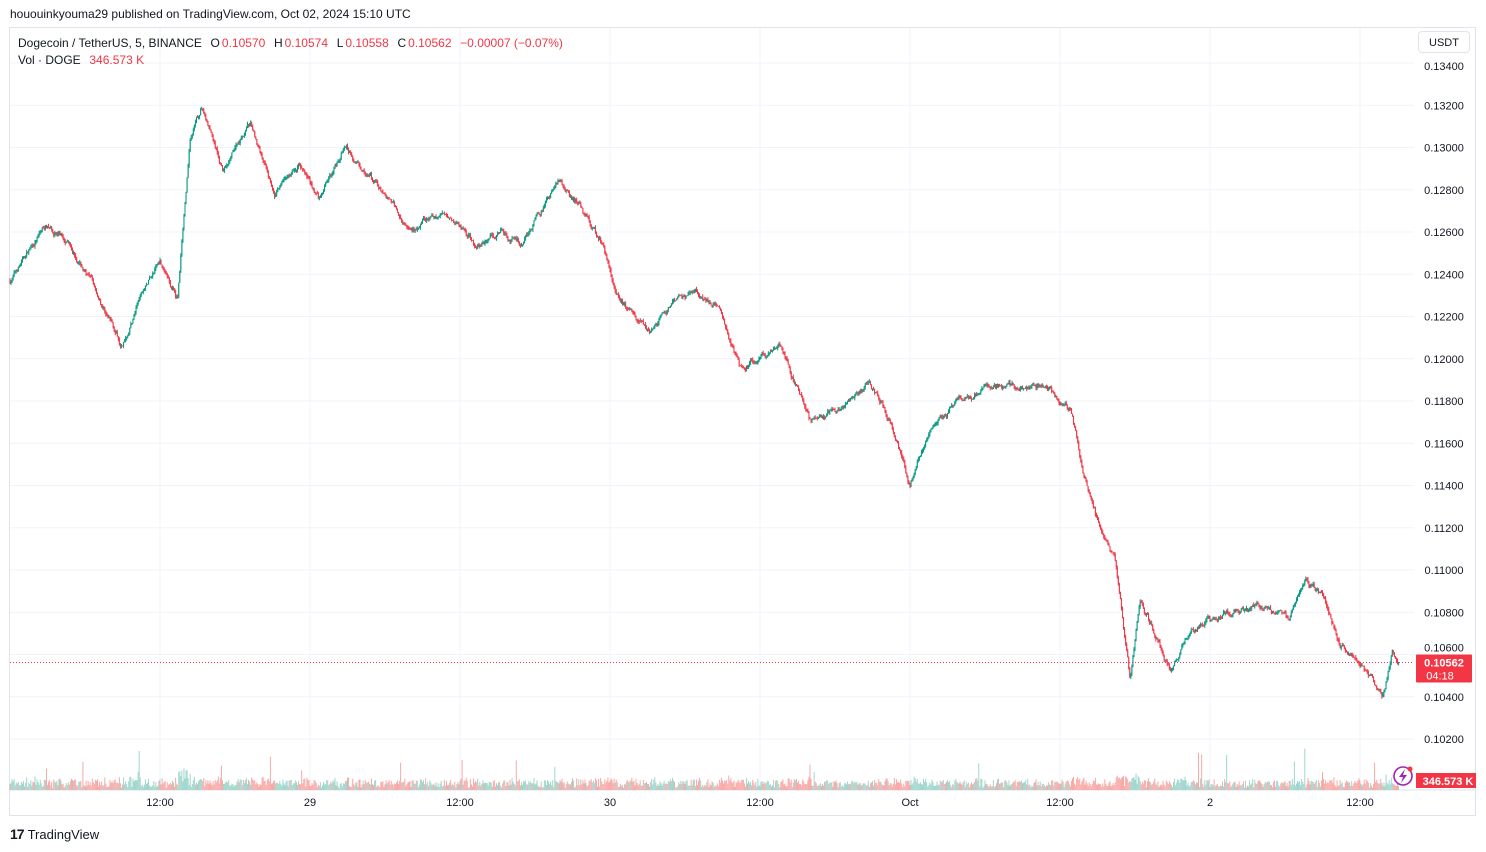  Describe the element at coordinates (1444, 42) in the screenshot. I see `currency-button: USDT` at that location.